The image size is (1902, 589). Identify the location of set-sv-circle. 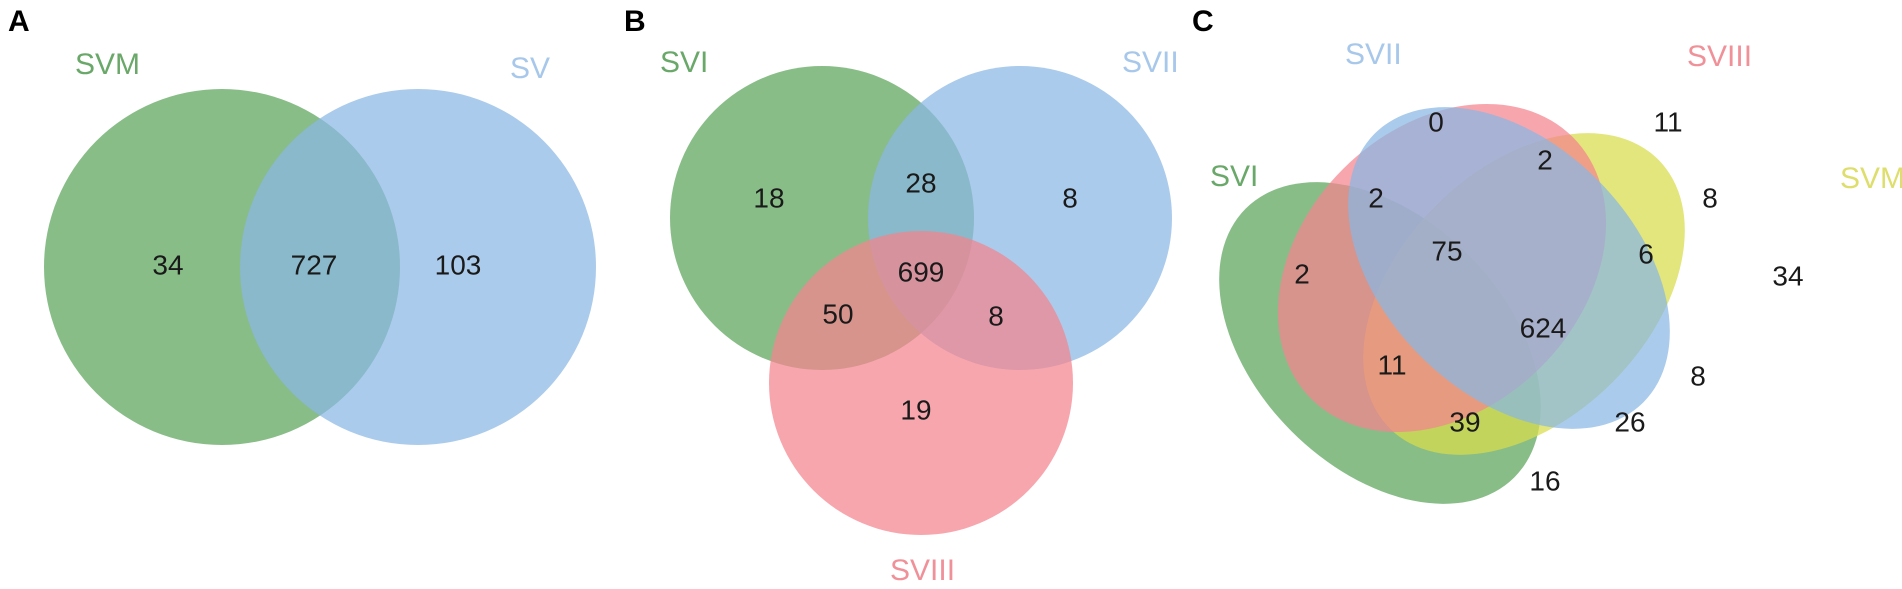
(418, 267).